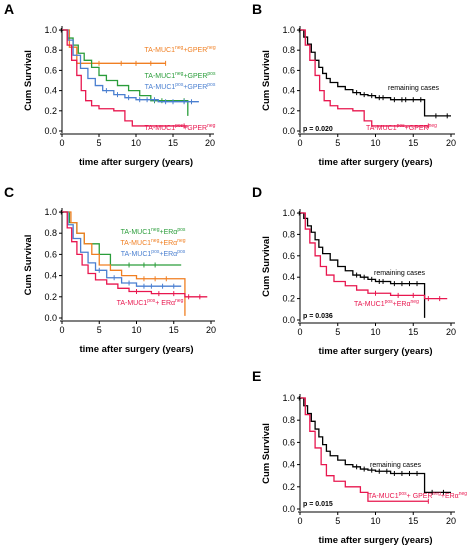  What do you see at coordinates (401, 127) in the screenshot?
I see `legend-label-b-2: TA-MUC1pos+GPERneg` at bounding box center [401, 127].